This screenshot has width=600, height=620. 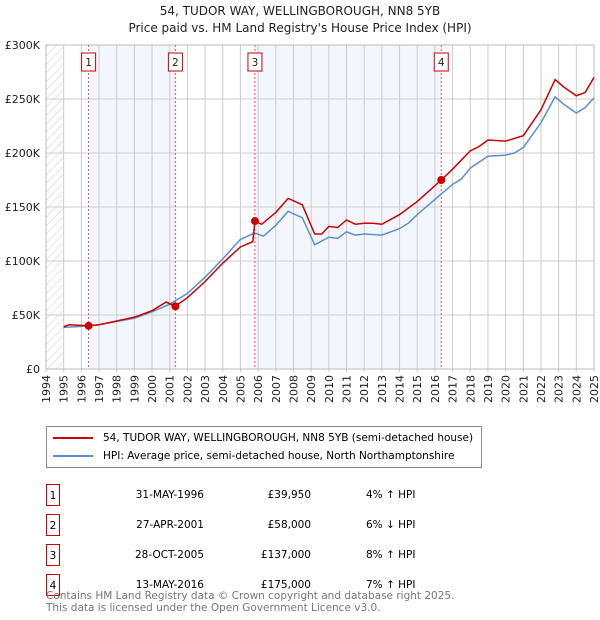 What do you see at coordinates (285, 585) in the screenshot?
I see `sale-price: £175,000` at bounding box center [285, 585].